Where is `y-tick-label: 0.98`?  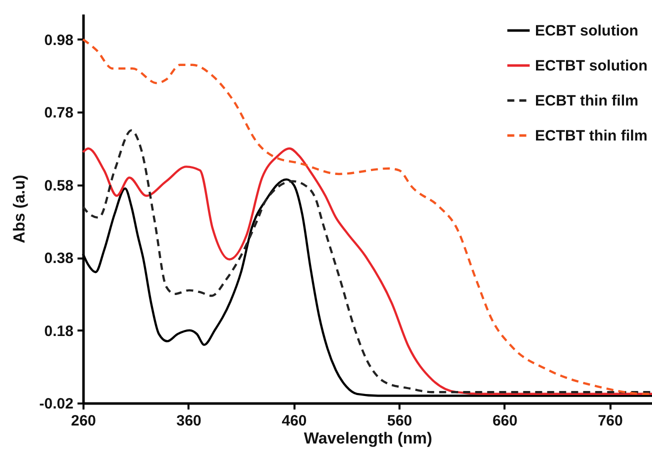
y-tick-label: 0.98 is located at coordinates (59, 40).